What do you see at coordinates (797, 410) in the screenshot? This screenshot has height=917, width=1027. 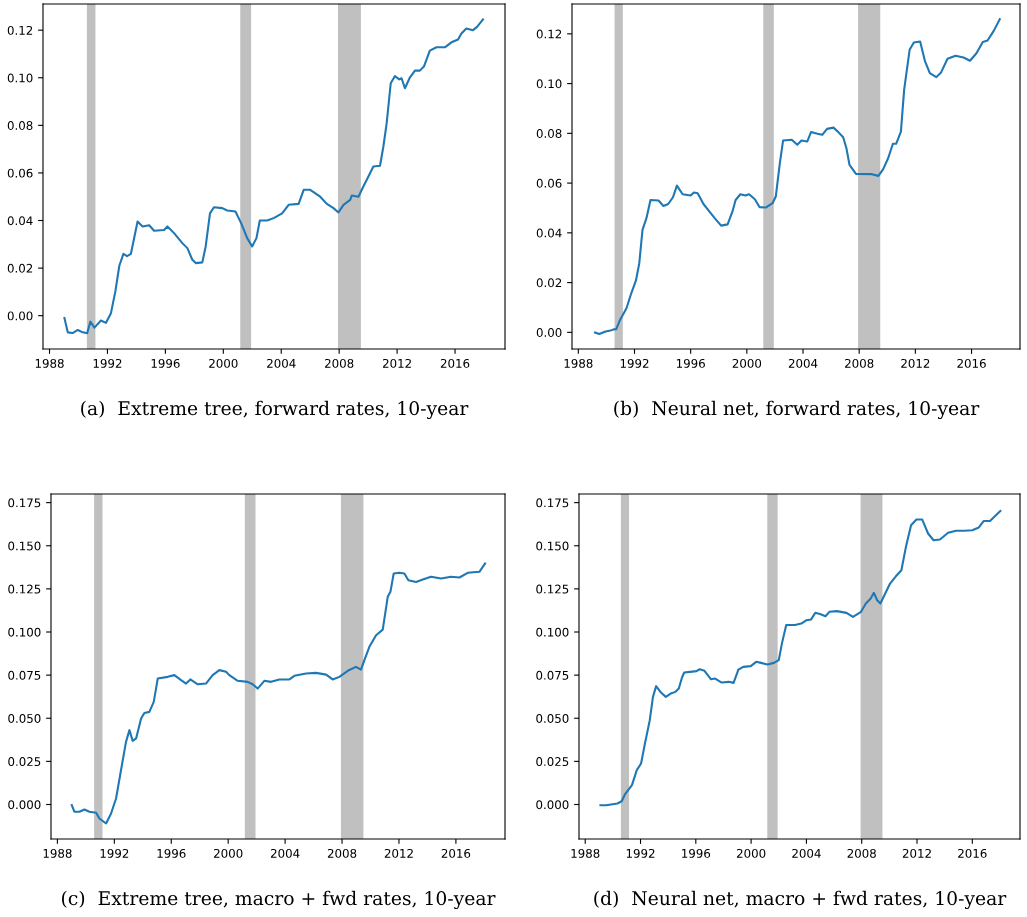 I see `x-axis-title: (b) Neural net, forward rates, 10-year` at bounding box center [797, 410].